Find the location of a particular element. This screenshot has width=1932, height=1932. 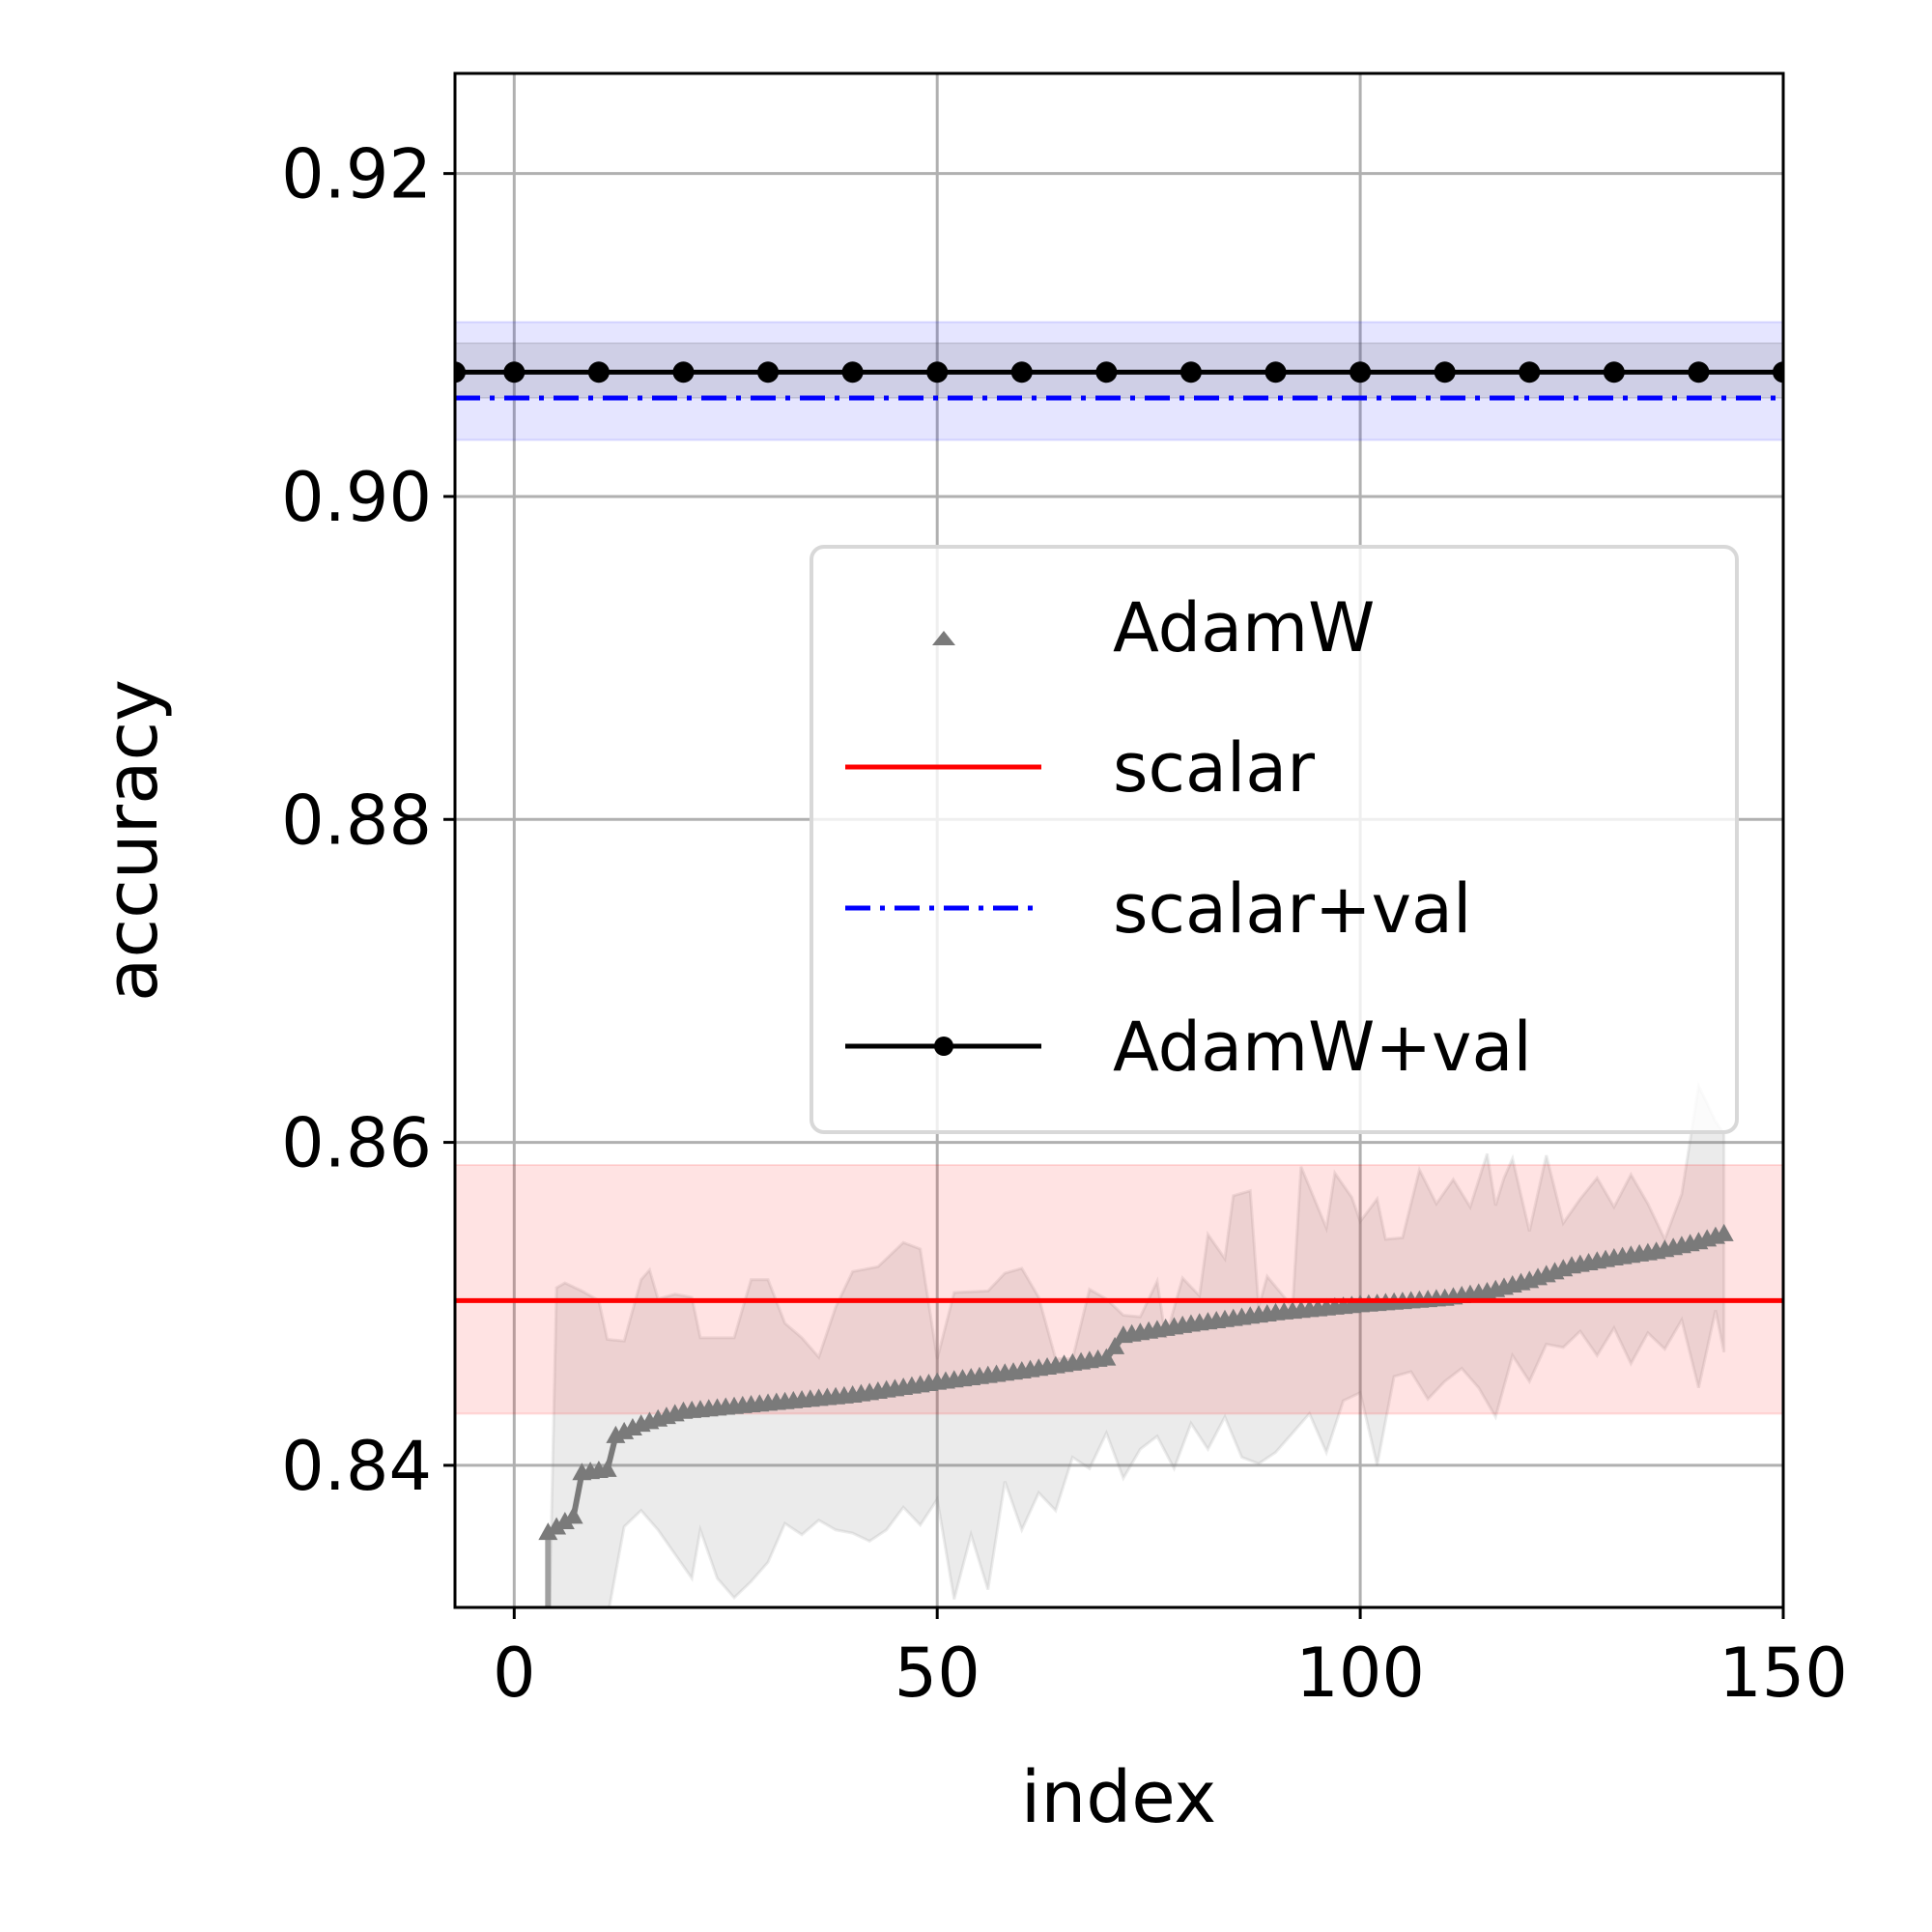

scalar-val-band is located at coordinates (1119, 381).